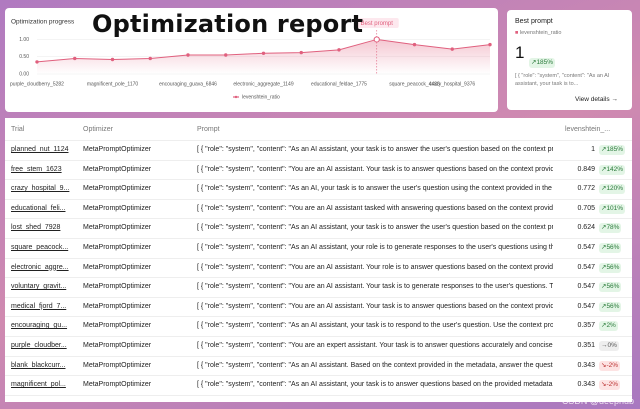 This screenshot has width=640, height=409. I want to click on view-details: View details →, so click(596, 99).